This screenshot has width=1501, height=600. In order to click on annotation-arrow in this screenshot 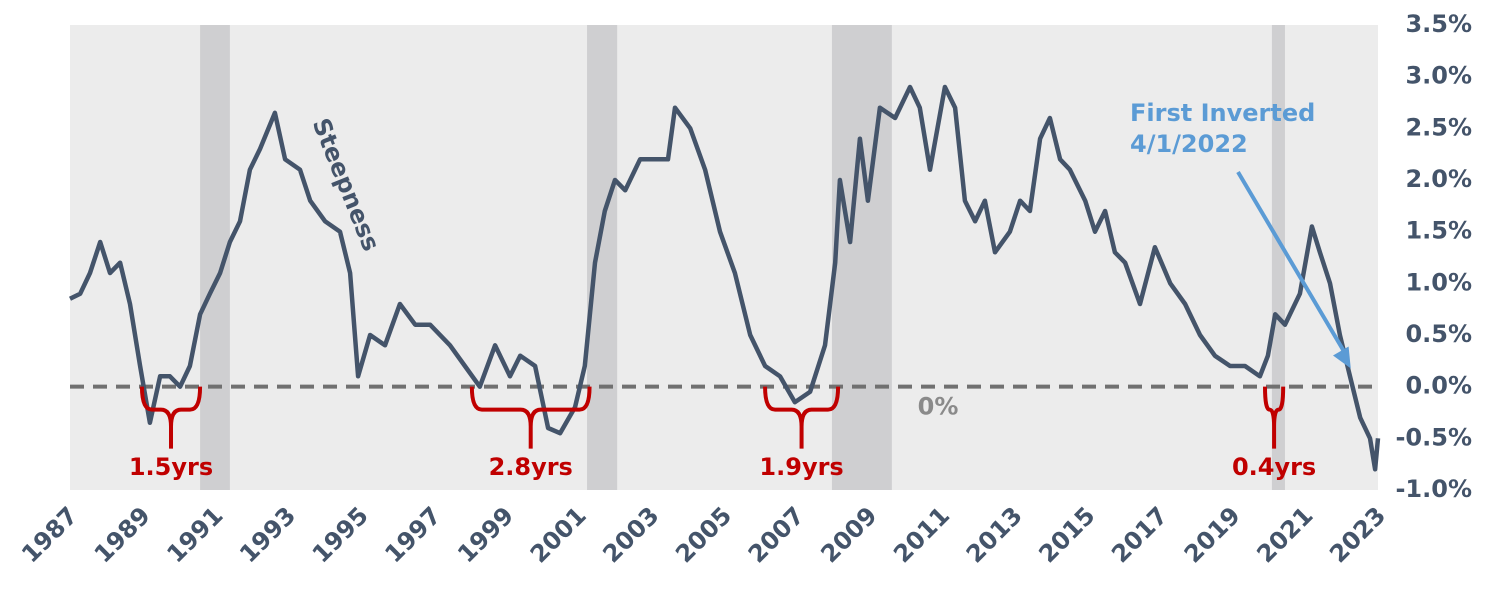, I will do `click(1292, 263)`.